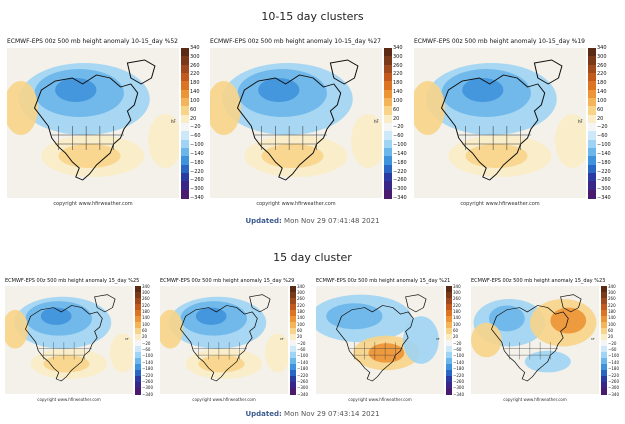  Describe the element at coordinates (312, 414) in the screenshot. I see `row2-updated: Updated: Mon Nov 29 07:43:14 2021` at that location.